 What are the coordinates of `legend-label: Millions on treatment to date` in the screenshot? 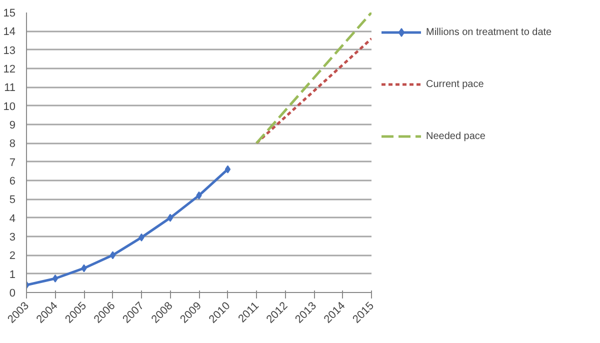 It's located at (489, 32).